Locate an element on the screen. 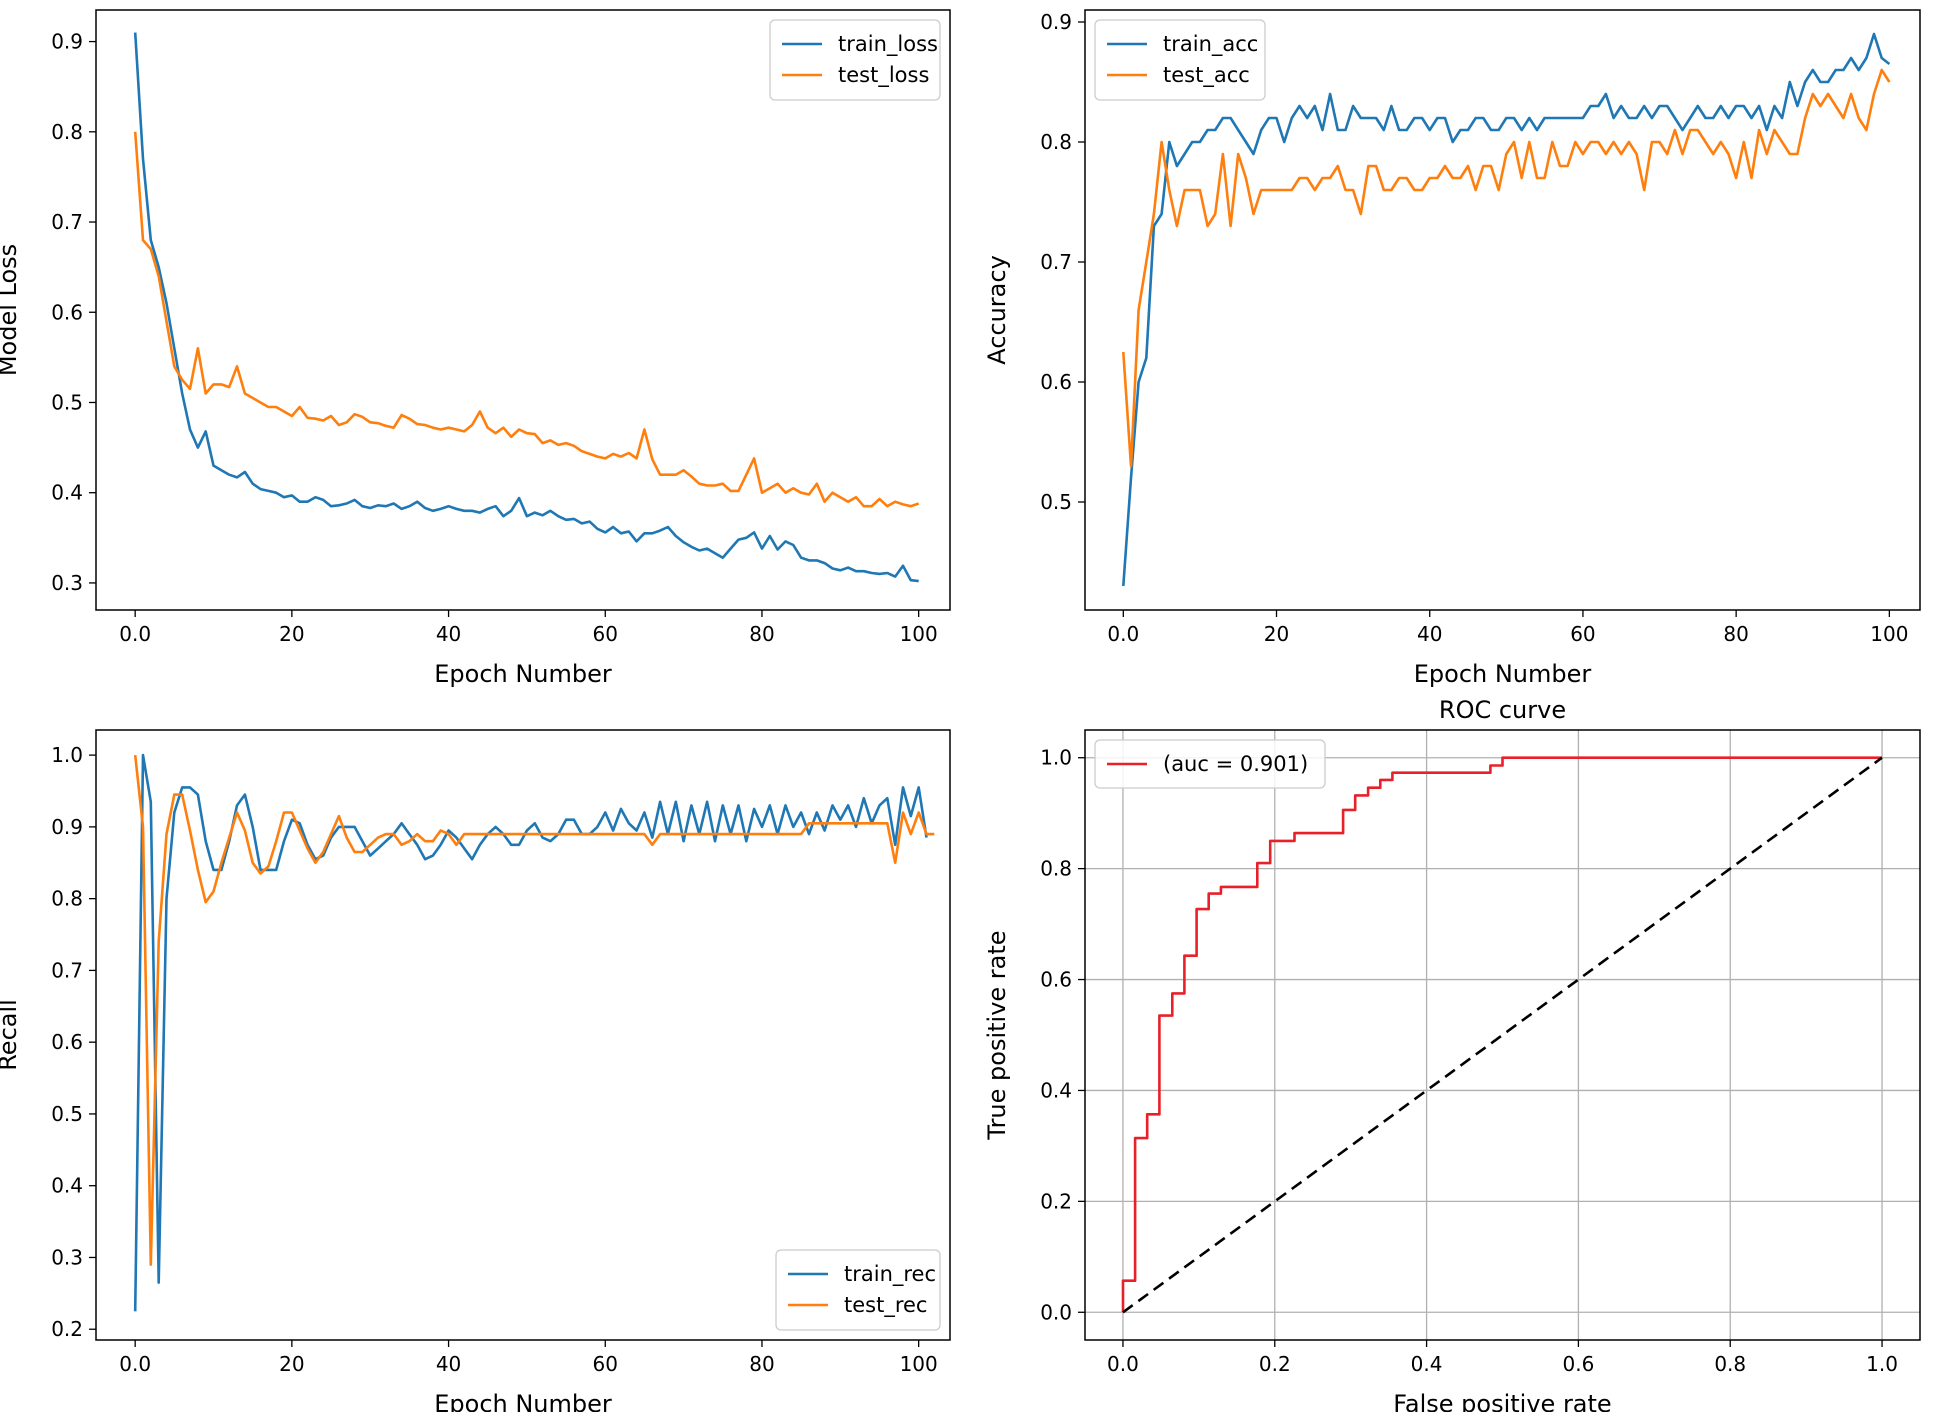  series-line-test-rec is located at coordinates (534, 1010).